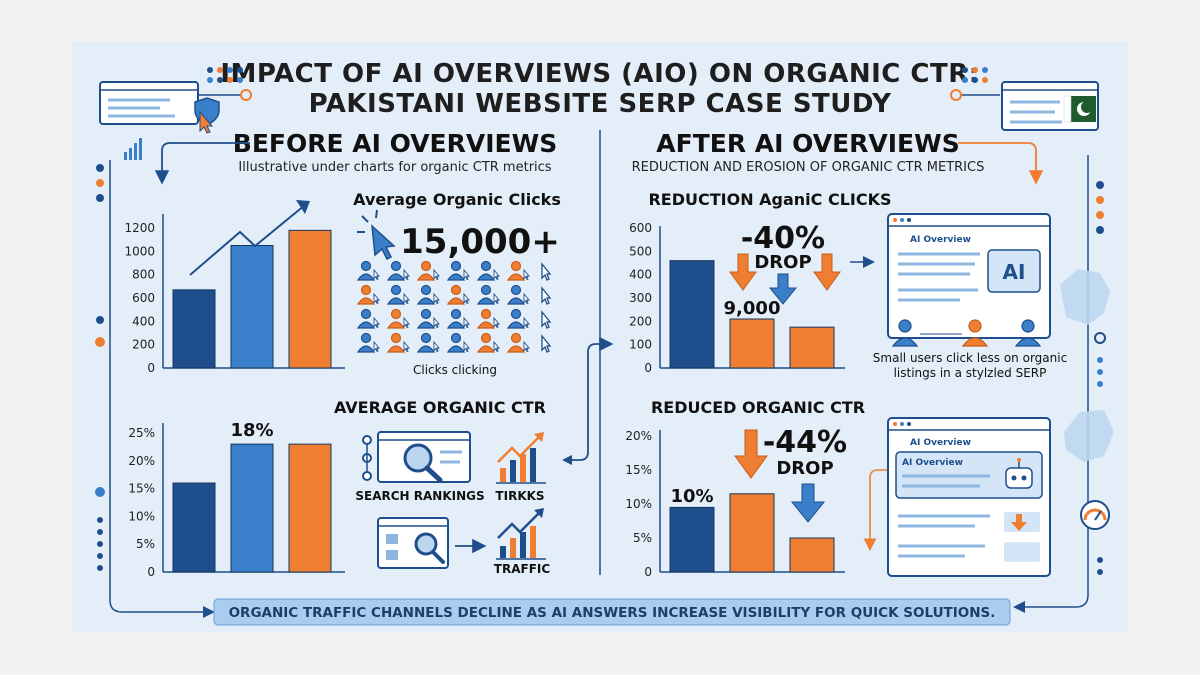 The height and width of the screenshot is (675, 1200). What do you see at coordinates (640, 345) in the screenshot?
I see `y-tick-label: 100` at bounding box center [640, 345].